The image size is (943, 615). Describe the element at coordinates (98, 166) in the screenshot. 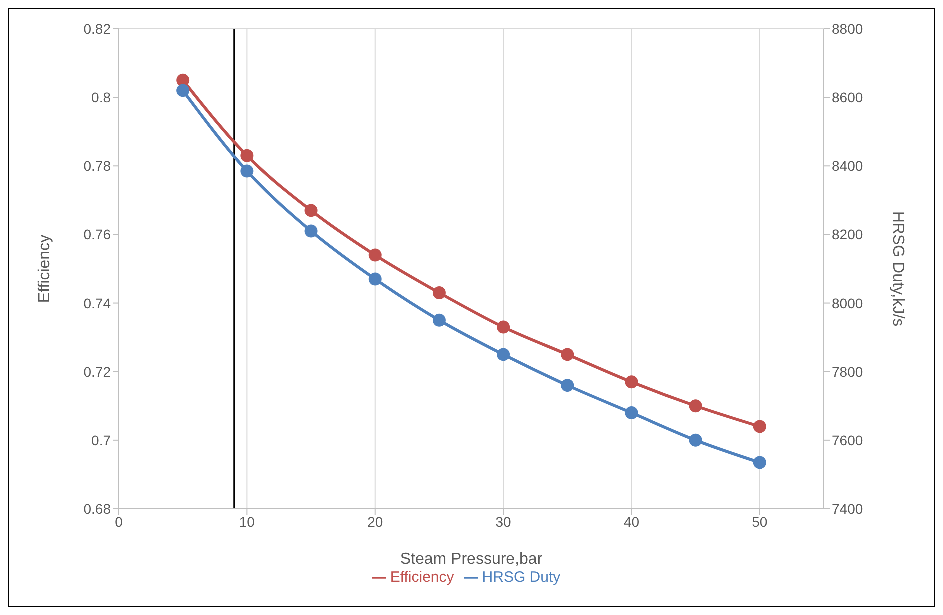

I see `y-tick-label: 0.78` at that location.